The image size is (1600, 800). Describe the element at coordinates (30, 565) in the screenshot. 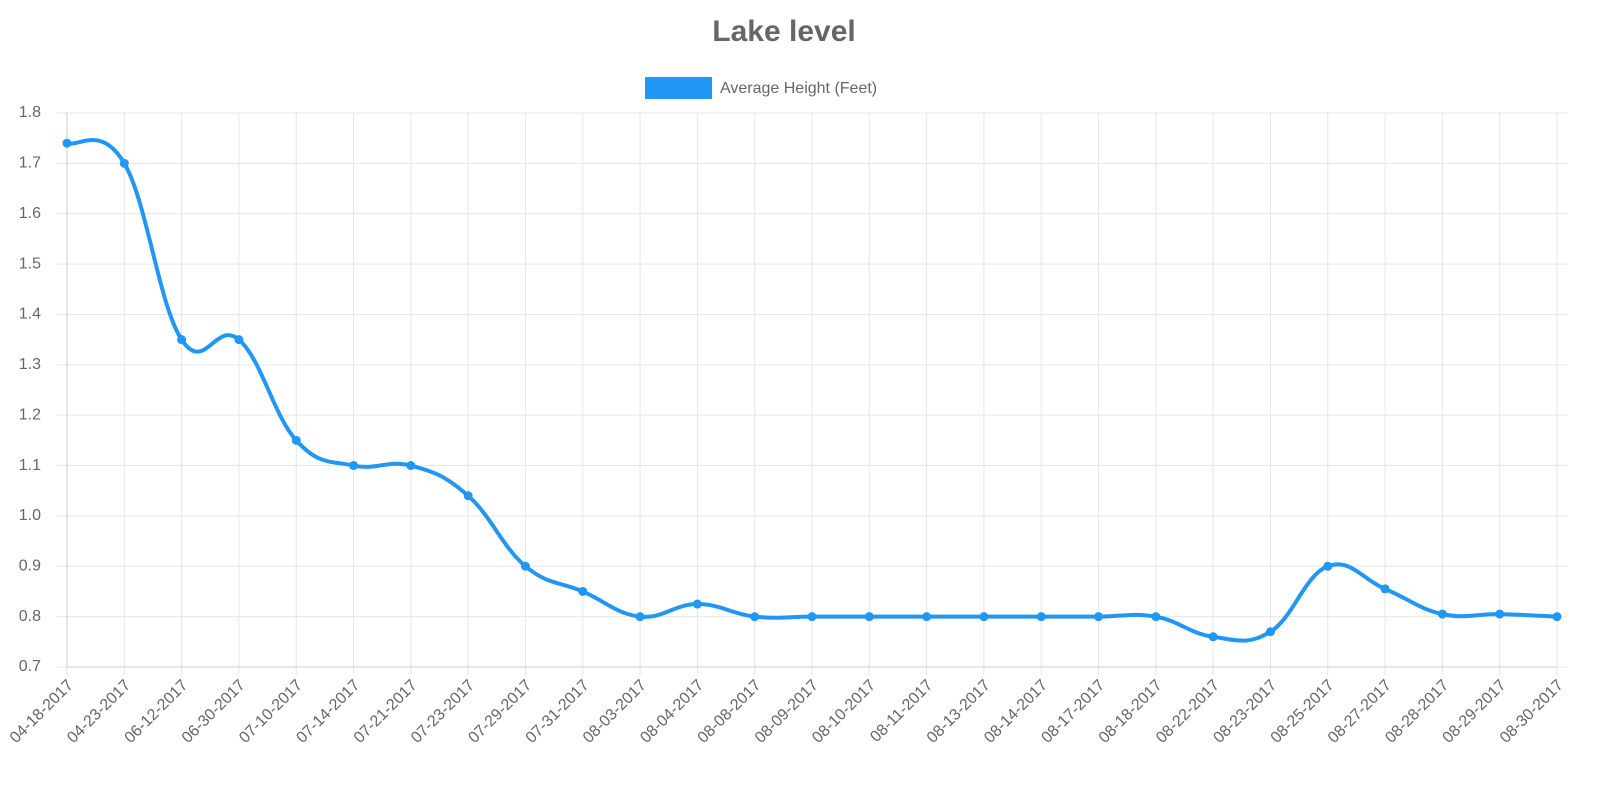

I see `y-tick-label: 0.9` at that location.